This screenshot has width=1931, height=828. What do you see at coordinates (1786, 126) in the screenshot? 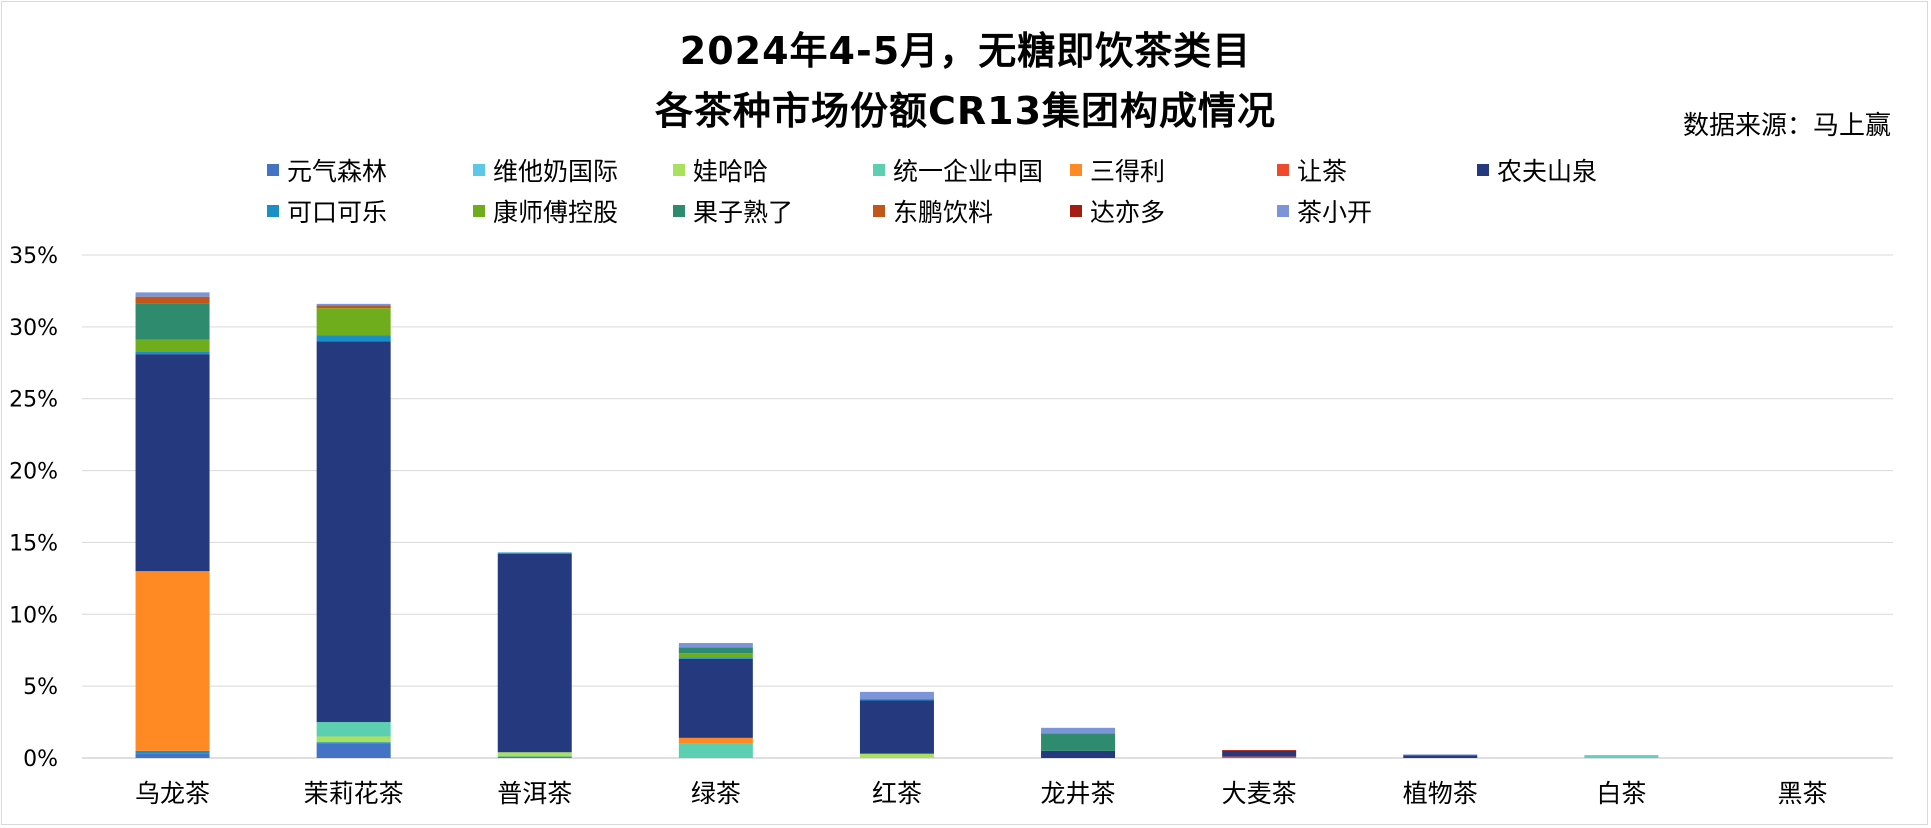
I see `data-source-note: 数据来源：马上赢` at bounding box center [1786, 126].